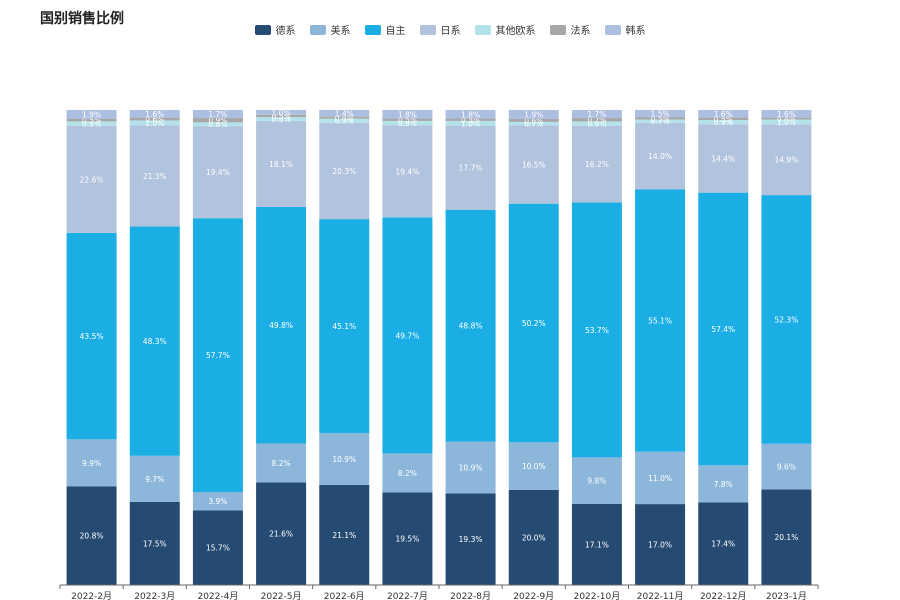  What do you see at coordinates (440, 29) in the screenshot?
I see `legend-item: 日系` at bounding box center [440, 29].